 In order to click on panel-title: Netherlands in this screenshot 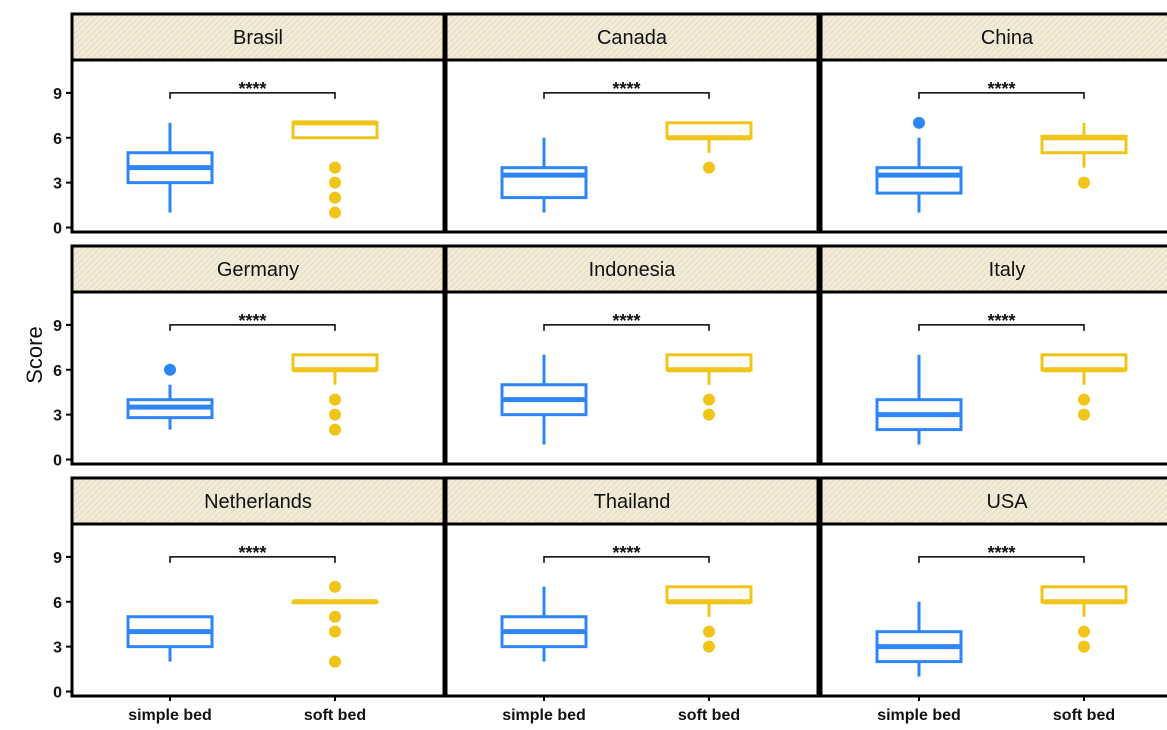, I will do `click(258, 502)`.